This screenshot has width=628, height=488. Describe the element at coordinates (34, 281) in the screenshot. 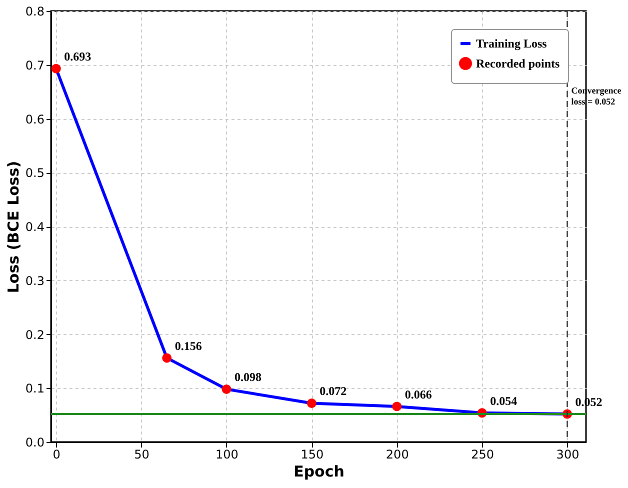

I see `y-tick-label: 0.3` at that location.